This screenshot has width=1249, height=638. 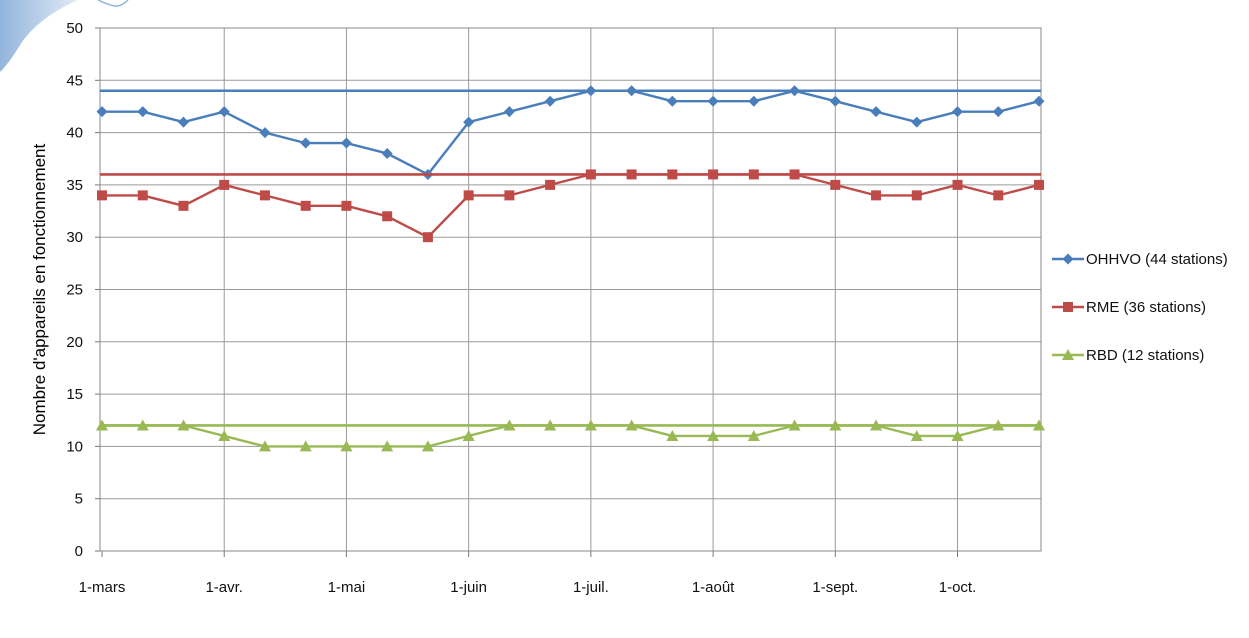 What do you see at coordinates (835, 587) in the screenshot?
I see `x-tick-label: 1-sept.` at bounding box center [835, 587].